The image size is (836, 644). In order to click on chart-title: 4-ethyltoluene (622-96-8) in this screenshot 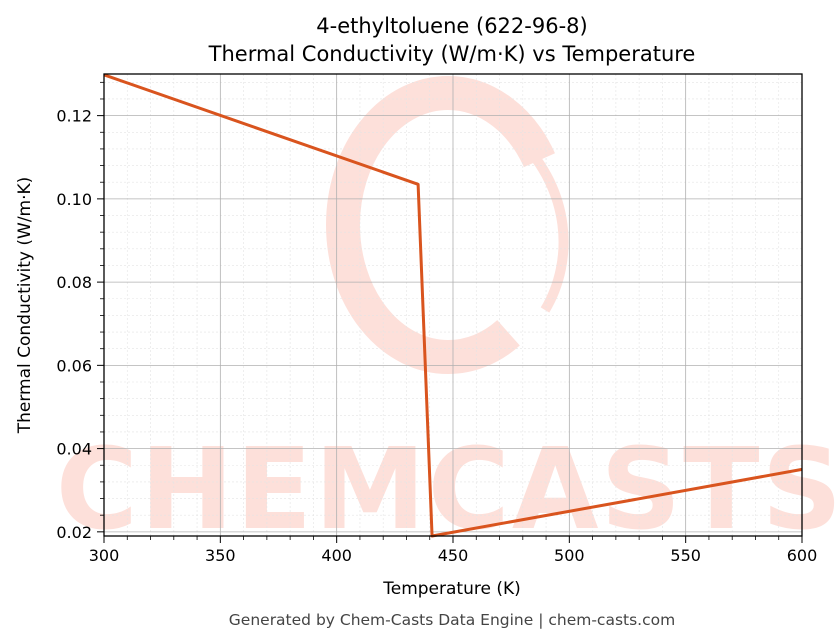, I will do `click(451, 26)`.